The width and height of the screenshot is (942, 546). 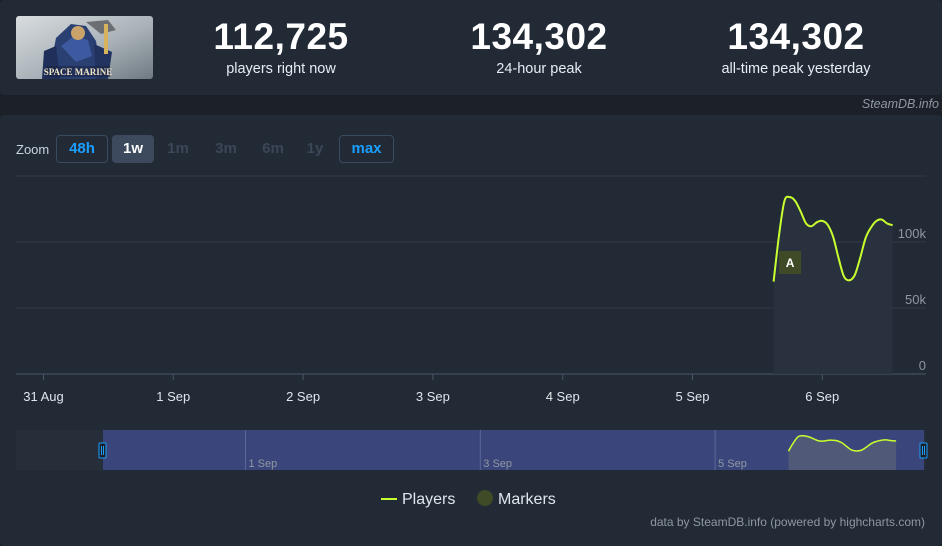 I want to click on zoom-1m-button: 1m, so click(x=178, y=148).